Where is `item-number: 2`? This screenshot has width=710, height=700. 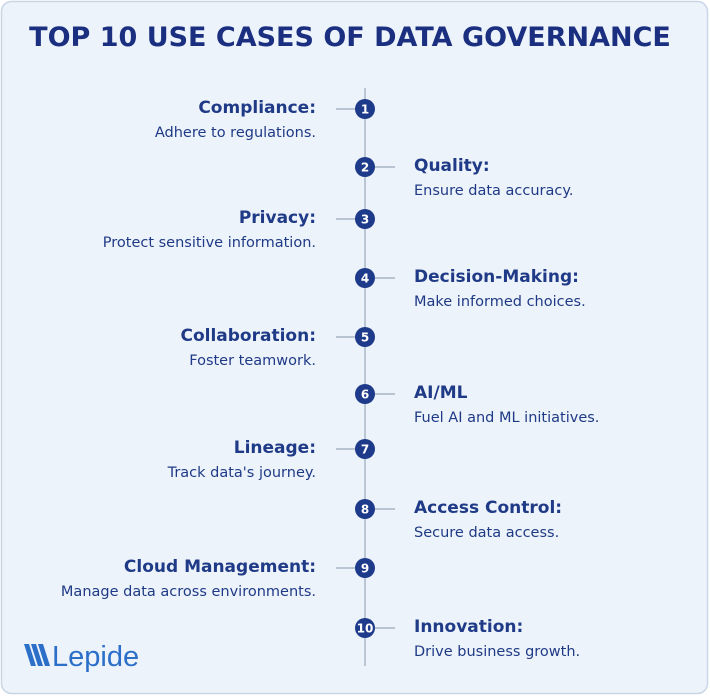
item-number: 2 is located at coordinates (365, 168).